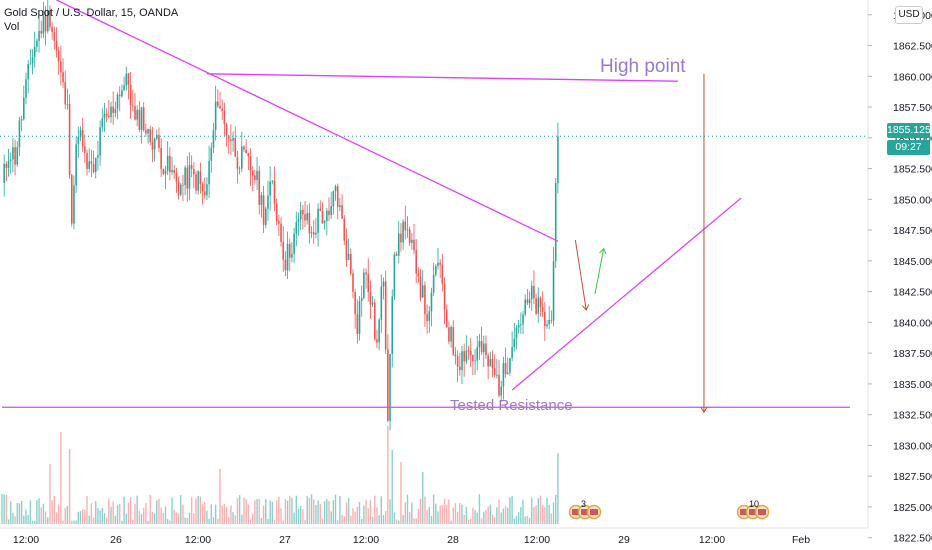 This screenshot has width=932, height=550. I want to click on ascending-trendline, so click(626, 294).